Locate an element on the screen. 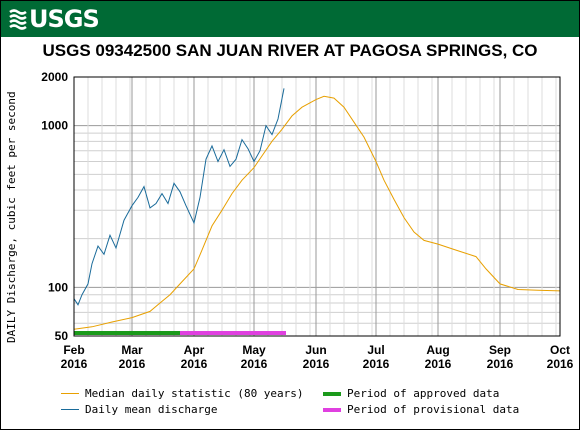  x-tick-label: Mar 2016 is located at coordinates (132, 357).